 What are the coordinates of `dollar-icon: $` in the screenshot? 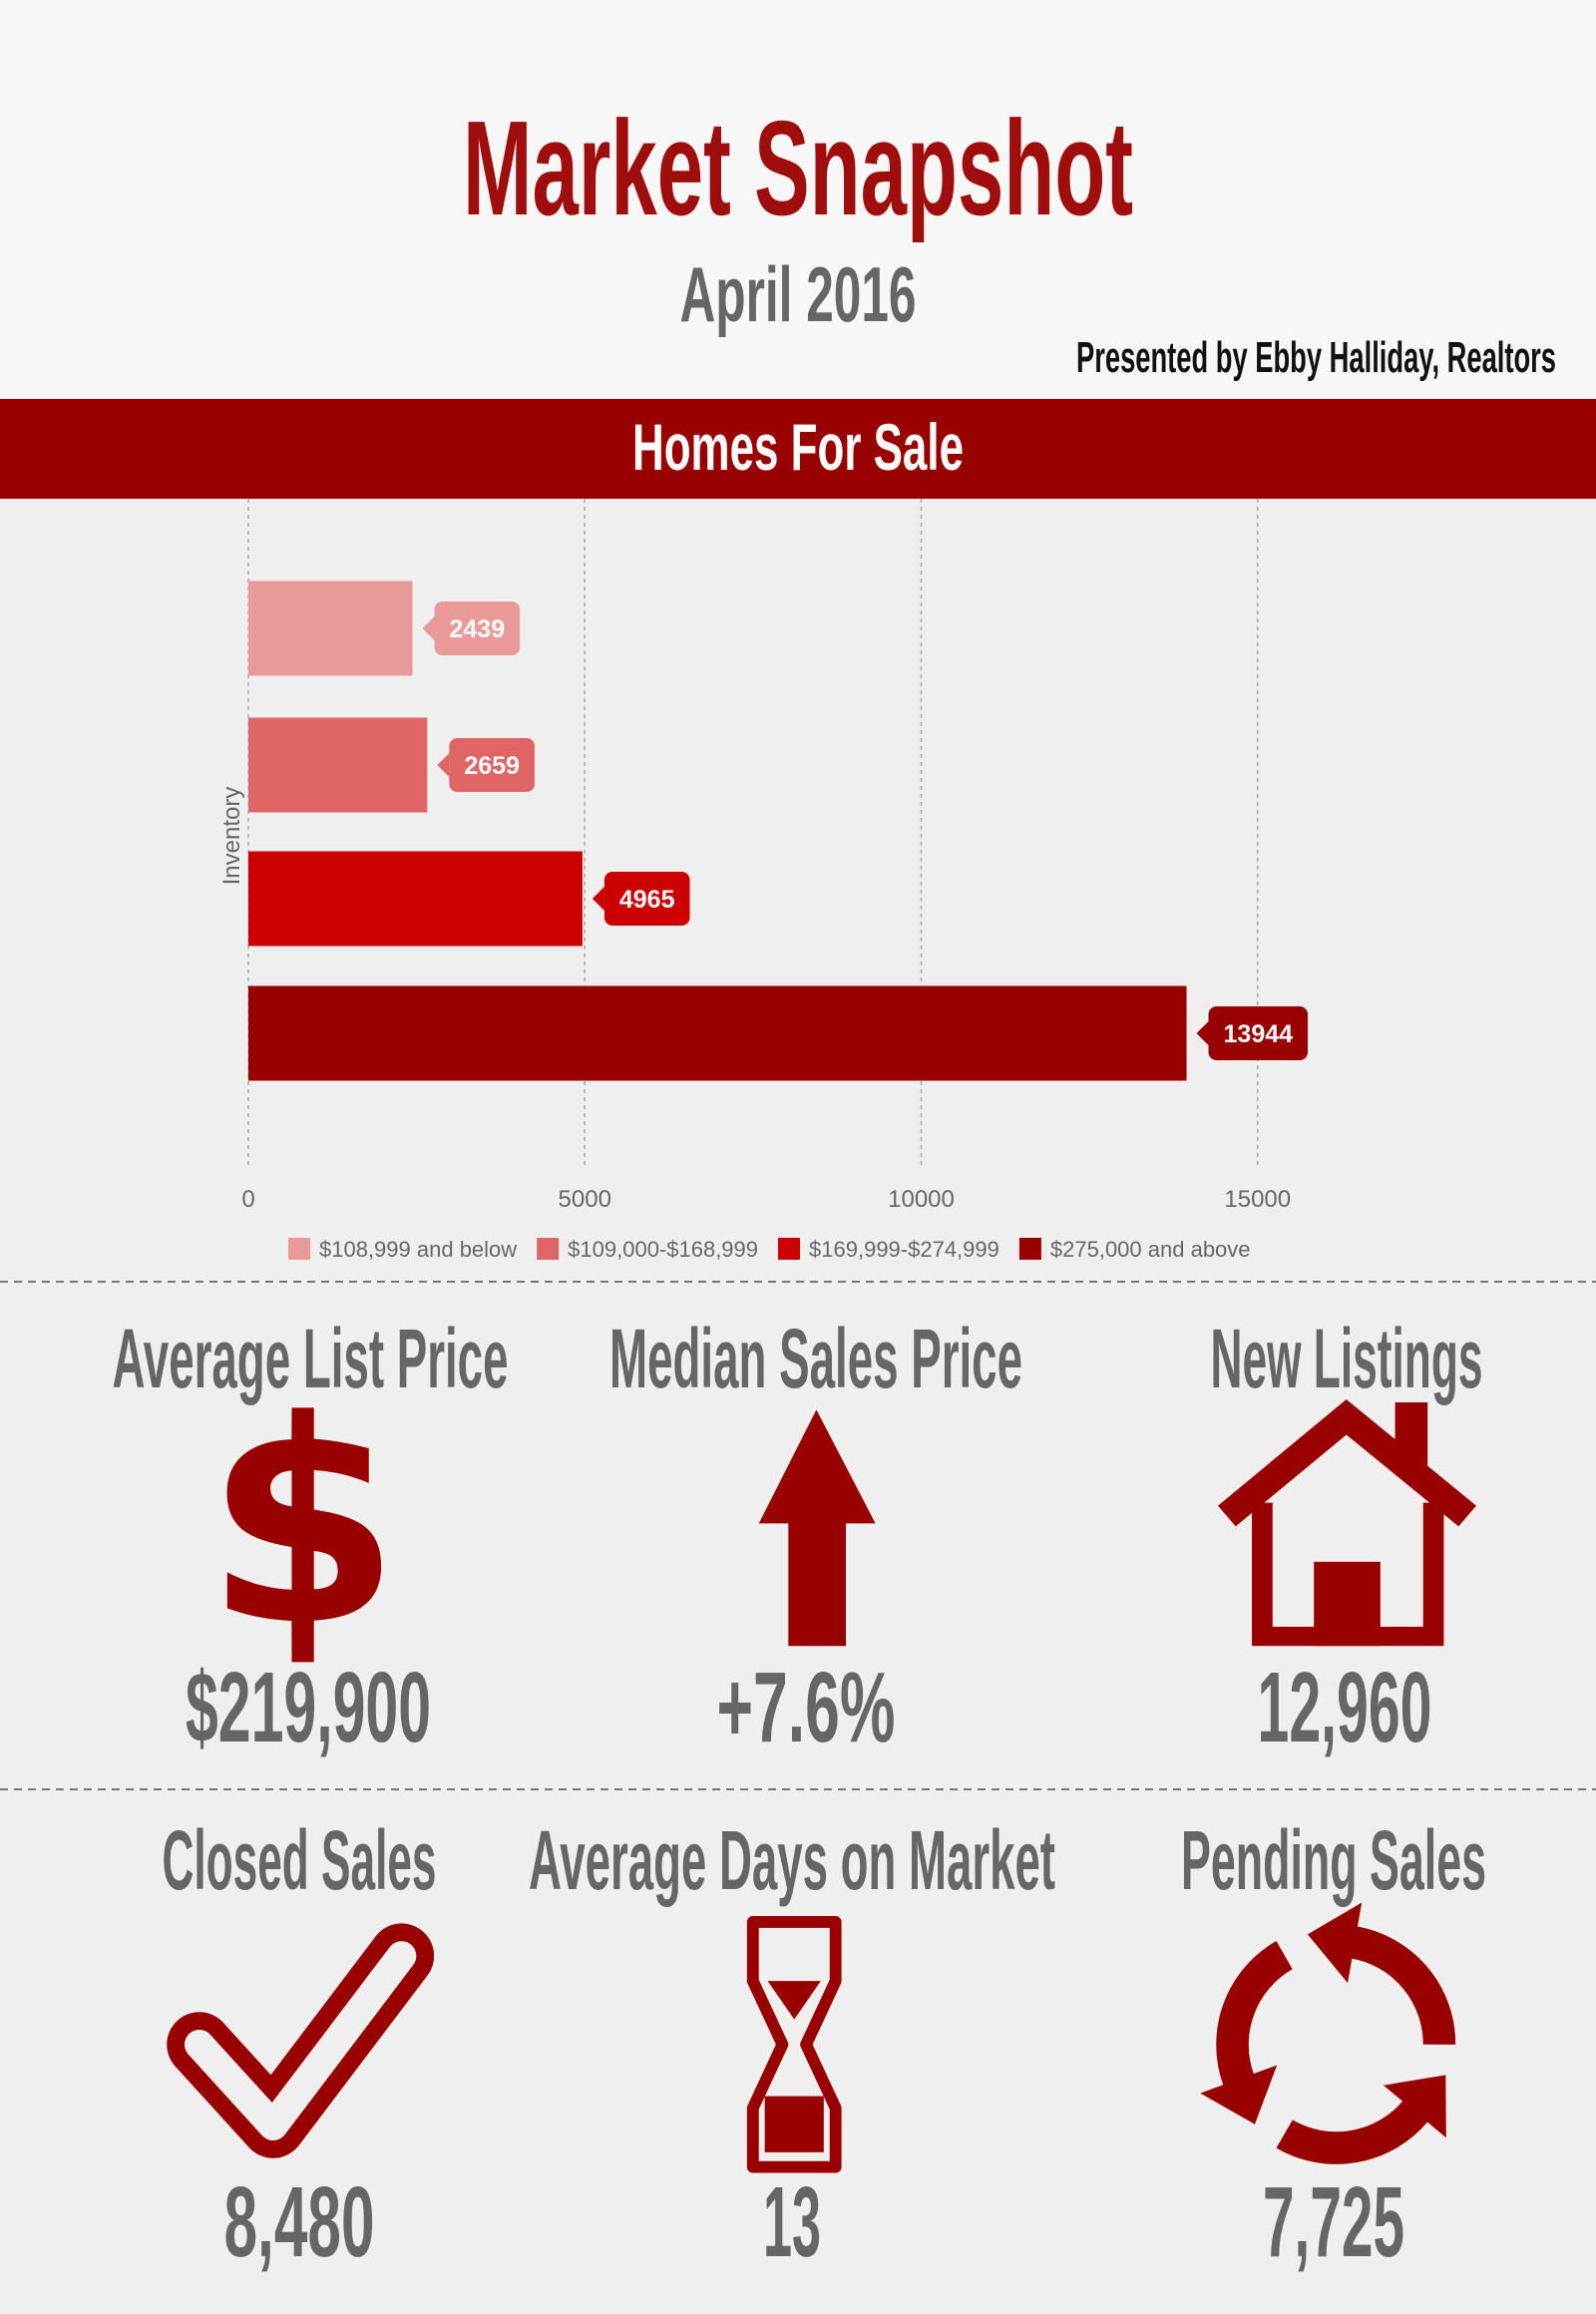 It's located at (303, 1524).